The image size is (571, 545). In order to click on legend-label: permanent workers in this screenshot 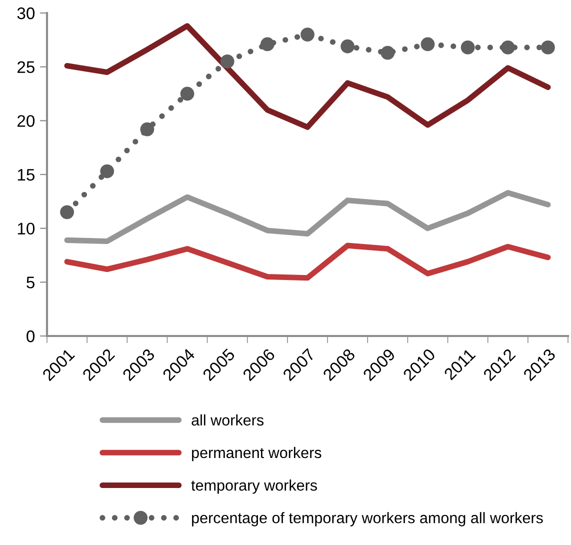, I will do `click(257, 454)`.